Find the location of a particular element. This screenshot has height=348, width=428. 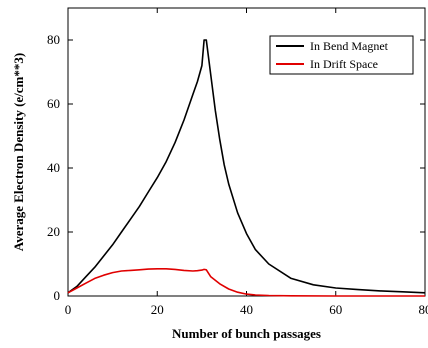

y-tick-label: 80 is located at coordinates (53, 39).